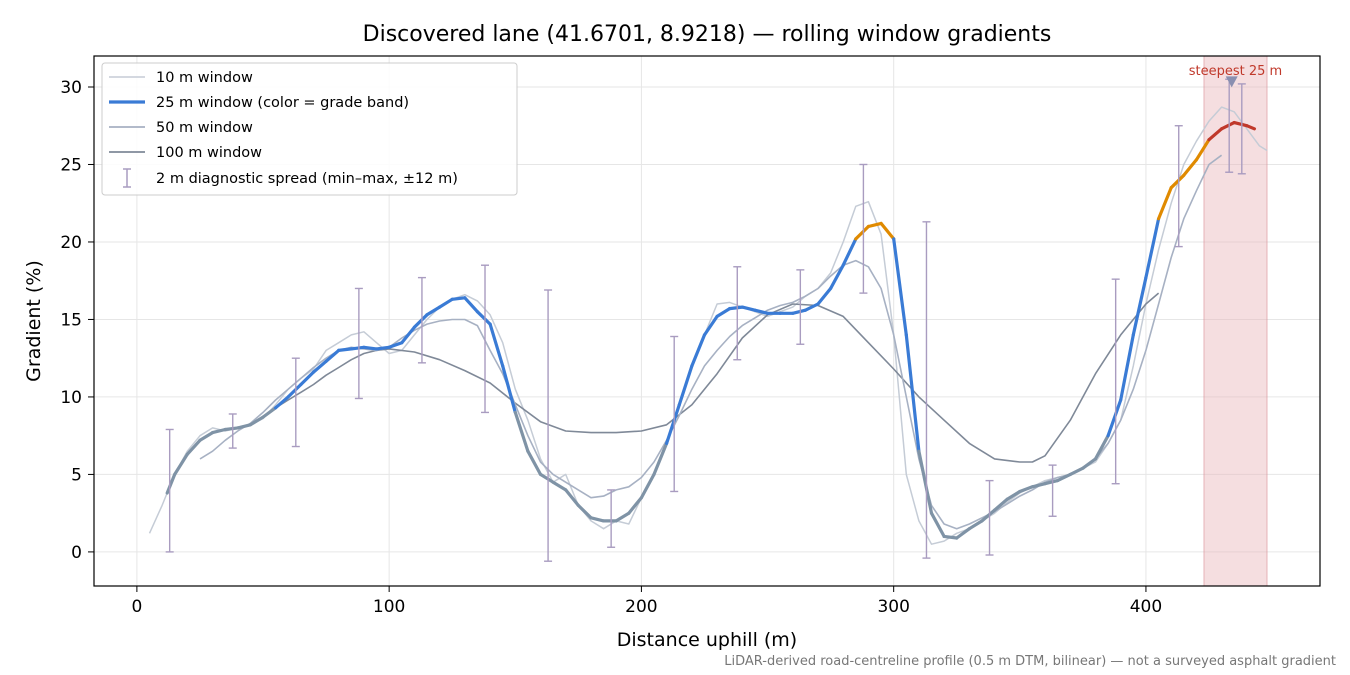  Describe the element at coordinates (185, 153) in the screenshot. I see `legend-item-100m: 100 m window` at that location.